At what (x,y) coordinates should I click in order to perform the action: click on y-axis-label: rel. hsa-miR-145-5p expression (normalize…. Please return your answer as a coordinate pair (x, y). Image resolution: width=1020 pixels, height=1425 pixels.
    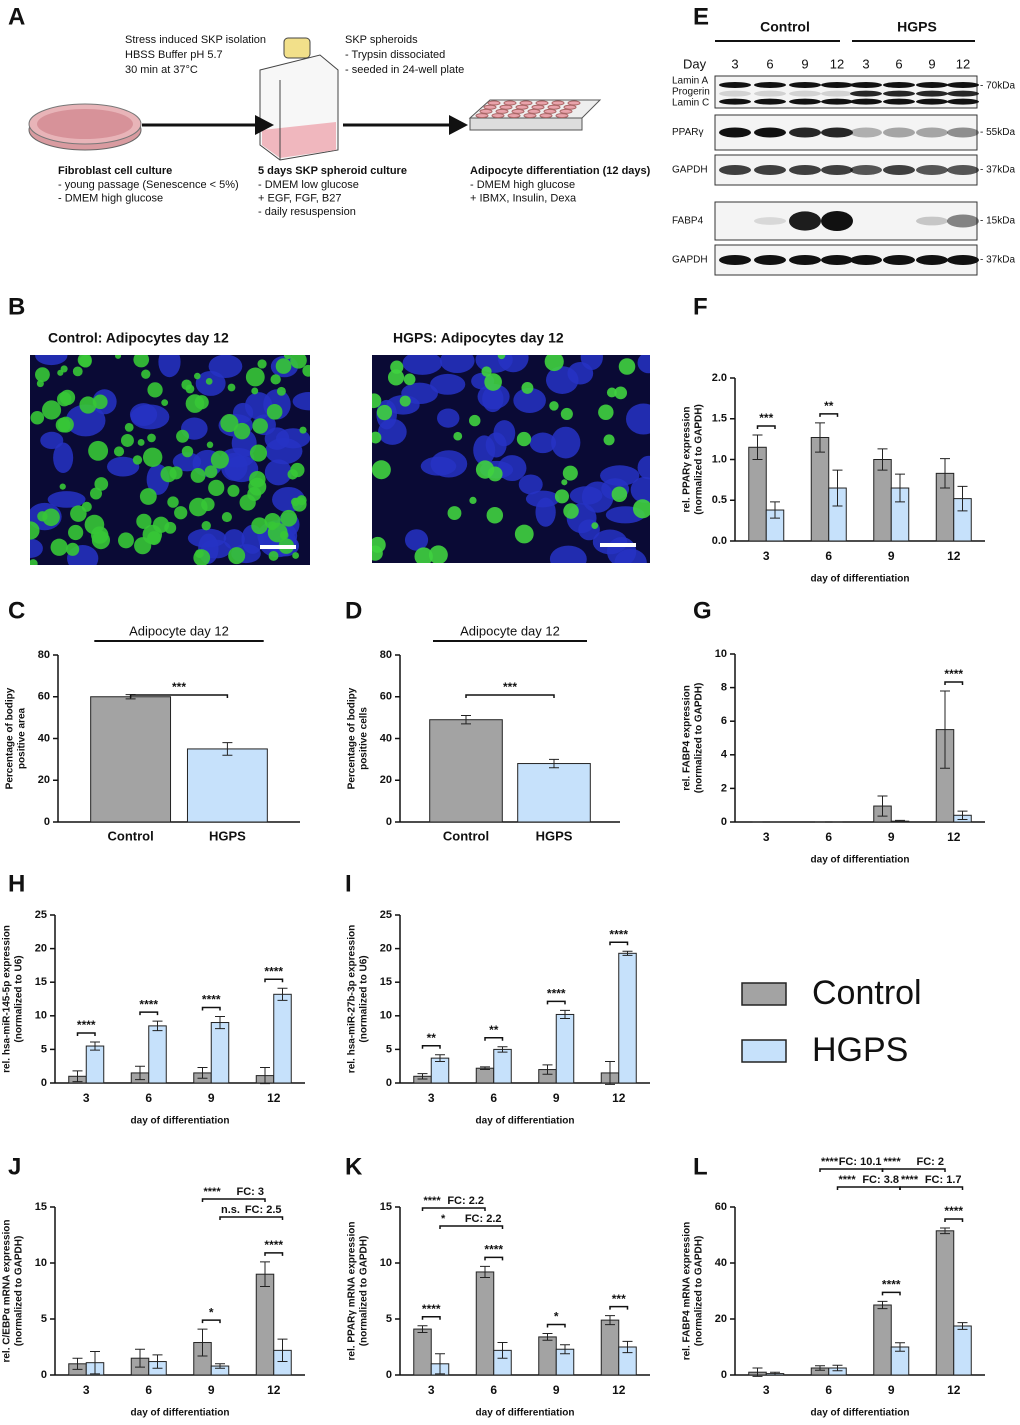
    Looking at the image, I should click on (13, 999).